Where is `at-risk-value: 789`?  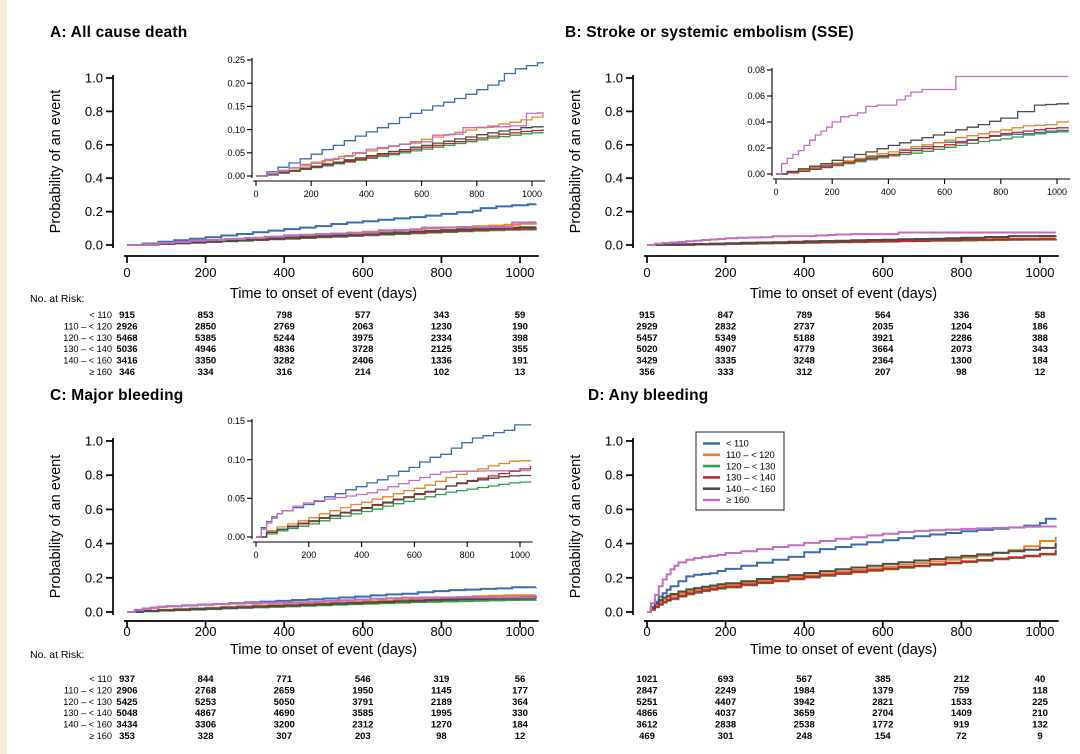 at-risk-value: 789 is located at coordinates (804, 315).